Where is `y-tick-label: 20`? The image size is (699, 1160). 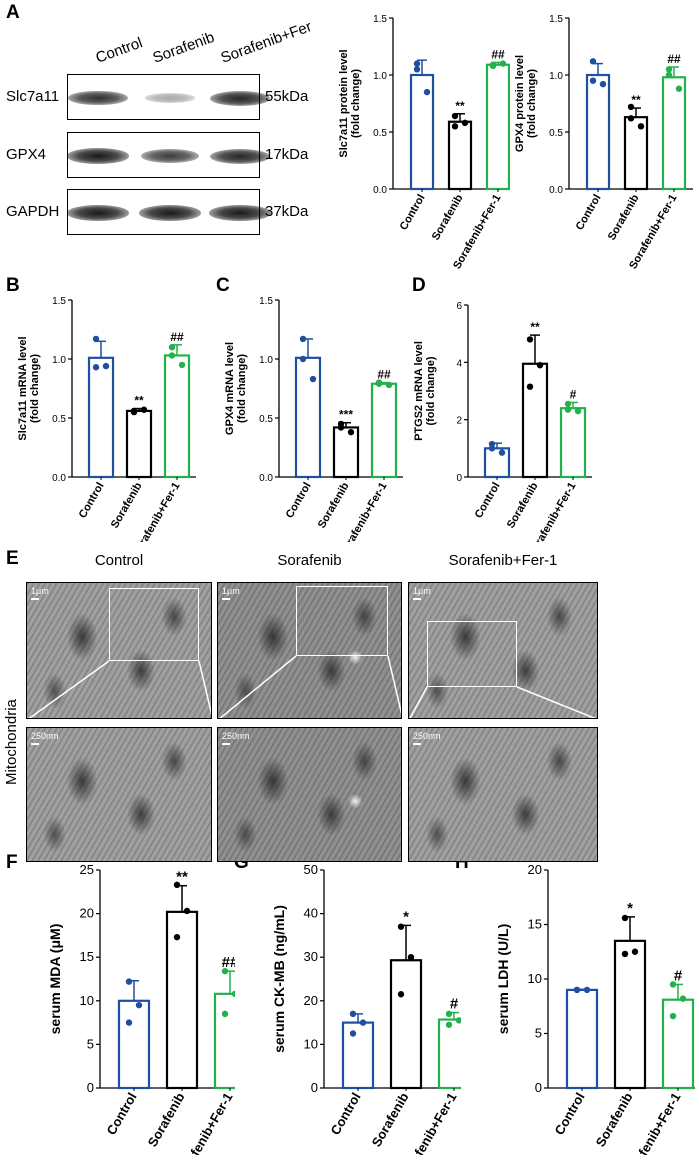 y-tick-label: 20 is located at coordinates (87, 913).